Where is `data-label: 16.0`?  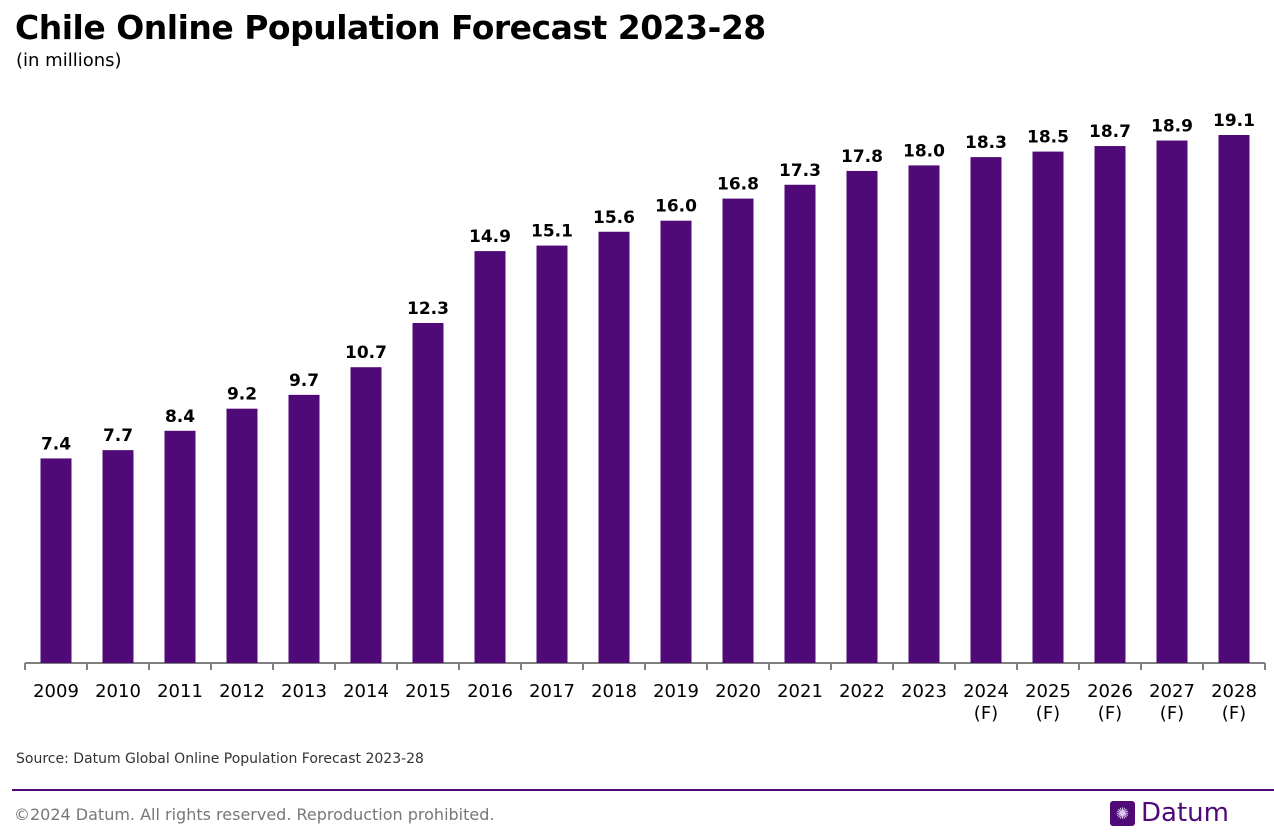
data-label: 16.0 is located at coordinates (676, 207).